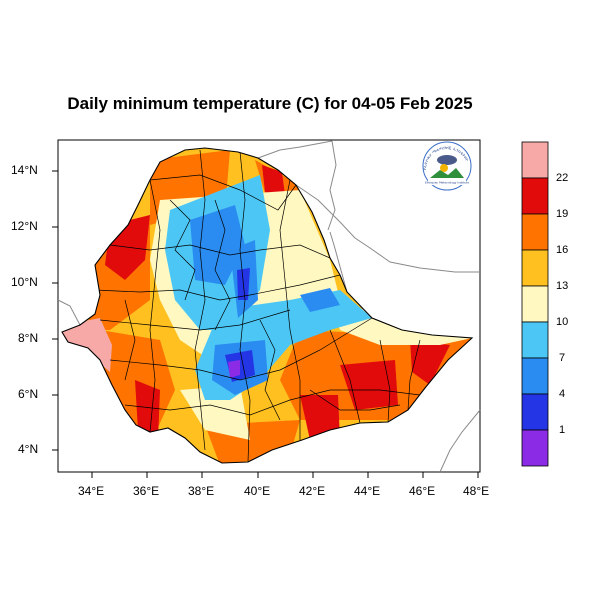 The image size is (600, 600). Describe the element at coordinates (562, 250) in the screenshot. I see `colorbar-label: 16` at that location.